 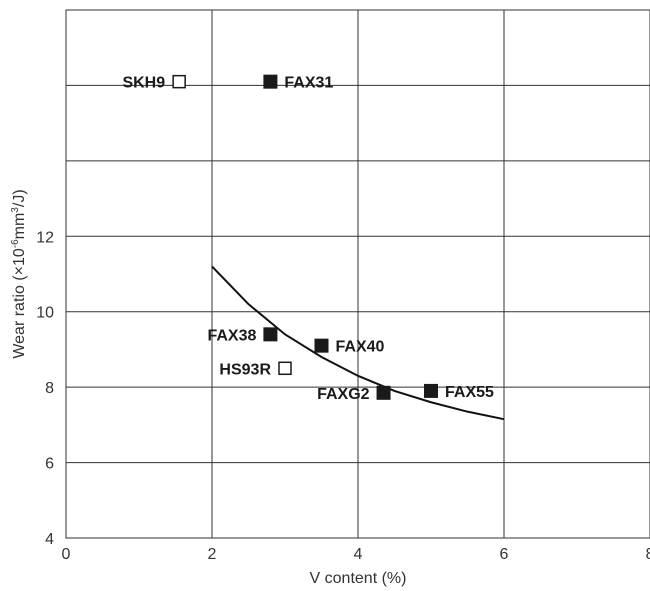 What do you see at coordinates (308, 83) in the screenshot?
I see `data-point-label: FAX31` at bounding box center [308, 83].